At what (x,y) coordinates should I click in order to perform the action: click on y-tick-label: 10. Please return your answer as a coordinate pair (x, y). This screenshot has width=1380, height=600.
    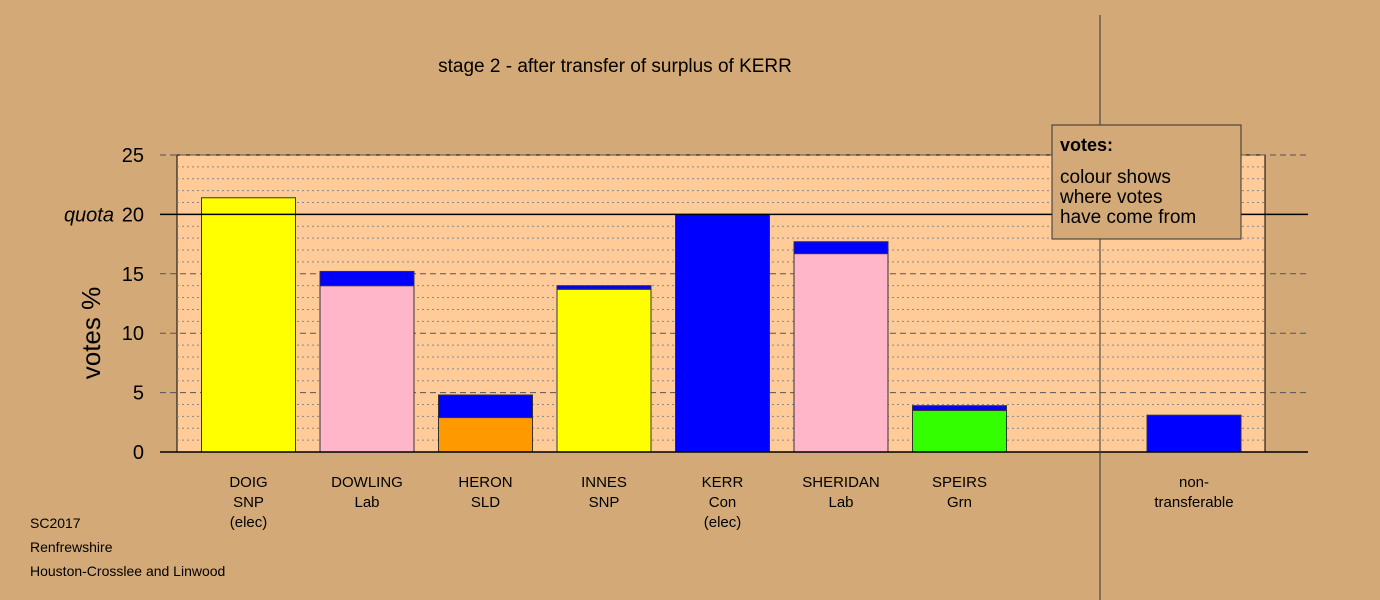
    Looking at the image, I should click on (133, 334).